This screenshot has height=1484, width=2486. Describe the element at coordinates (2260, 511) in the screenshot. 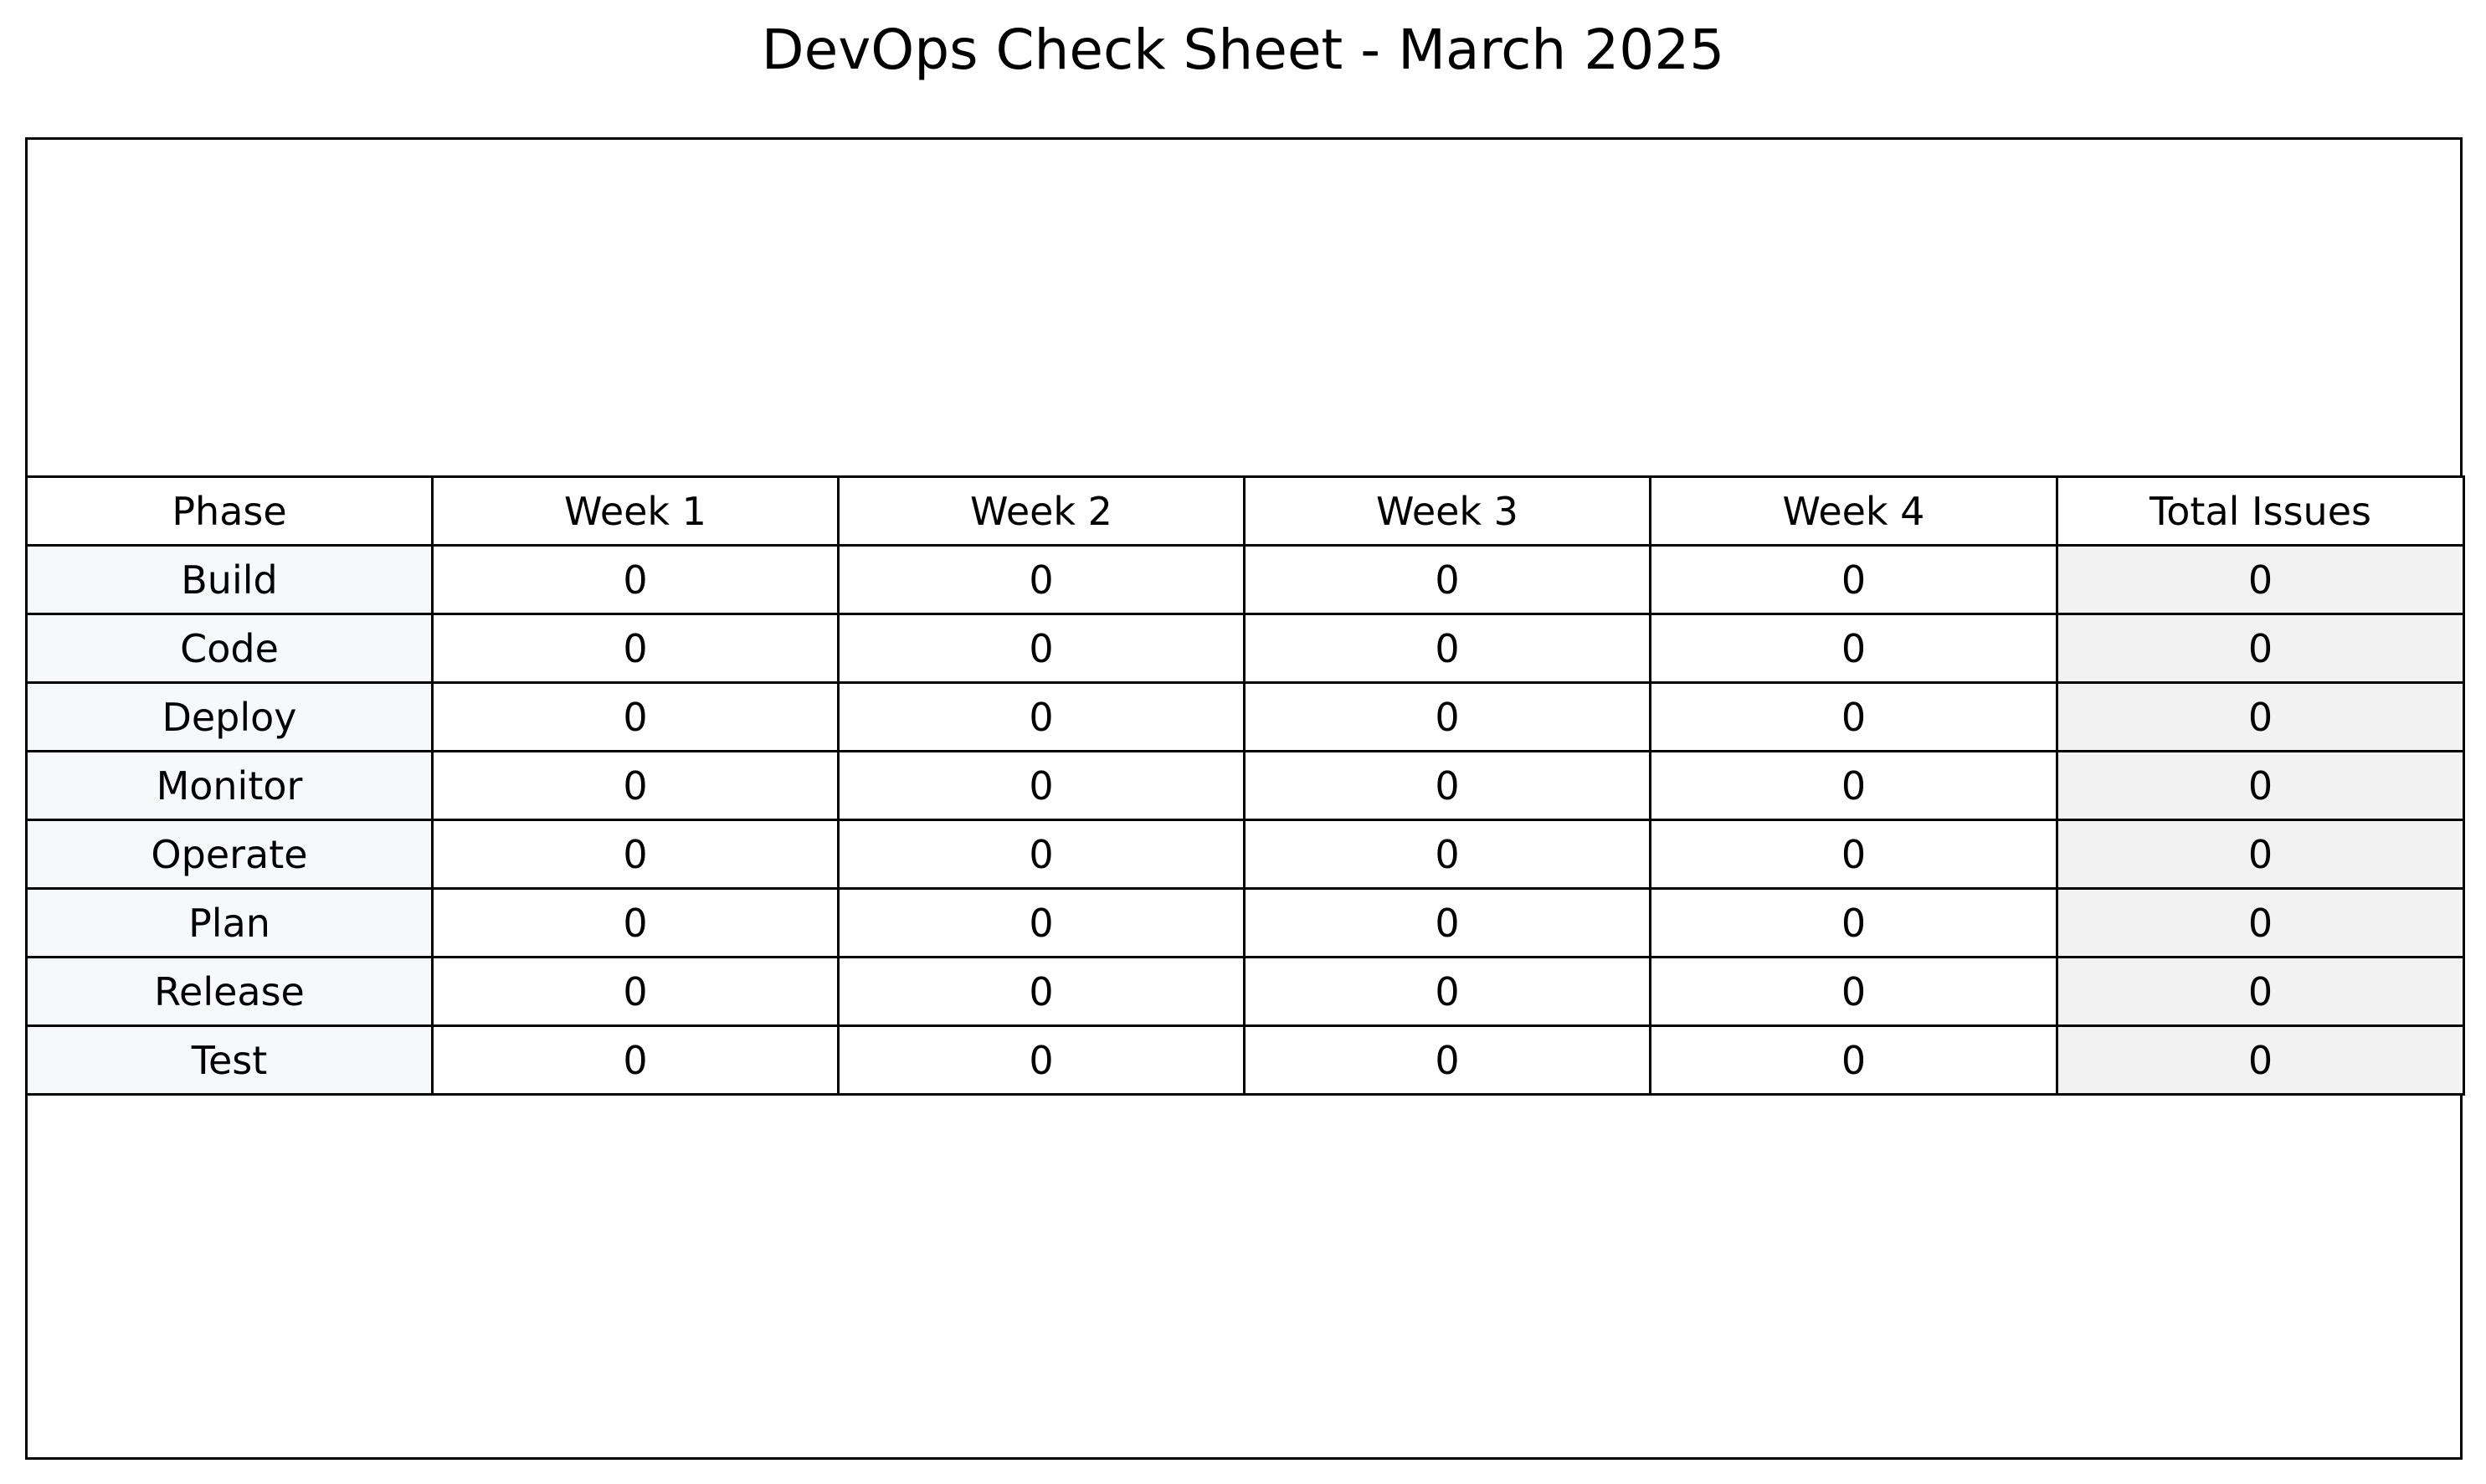

I see `header-total-issues: Total Issues` at that location.